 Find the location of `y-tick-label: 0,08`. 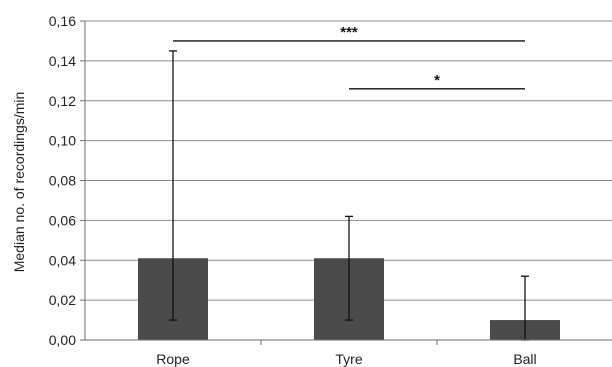

y-tick-label: 0,08 is located at coordinates (62, 181).